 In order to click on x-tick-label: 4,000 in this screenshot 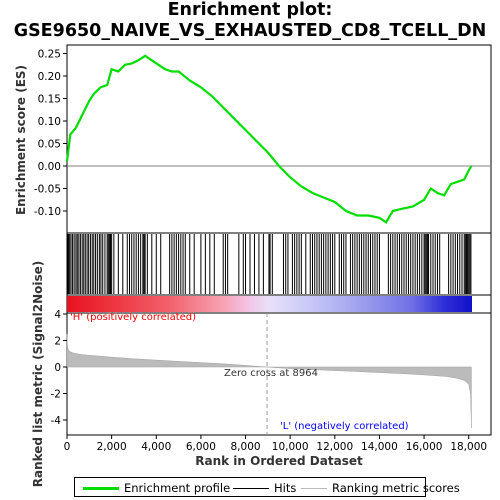, I will do `click(156, 447)`.